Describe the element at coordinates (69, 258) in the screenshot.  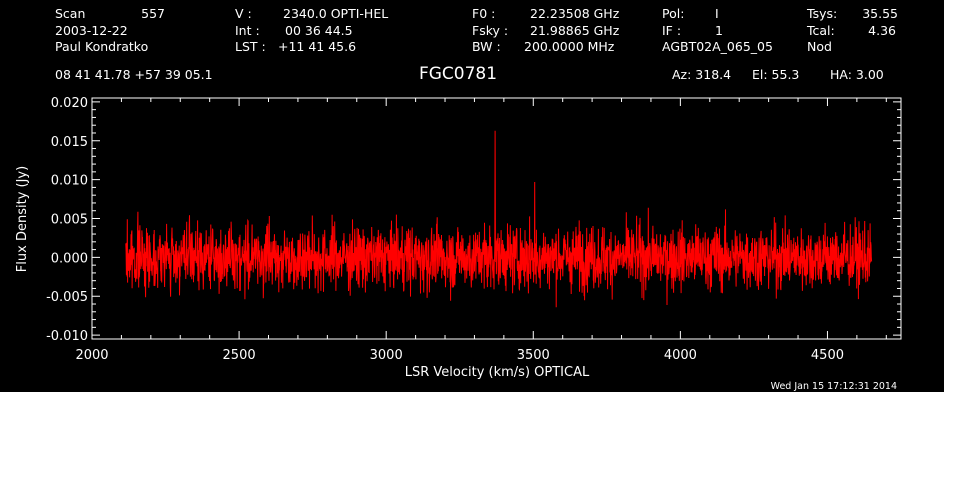
I see `y-tick-label: 0.000` at that location.